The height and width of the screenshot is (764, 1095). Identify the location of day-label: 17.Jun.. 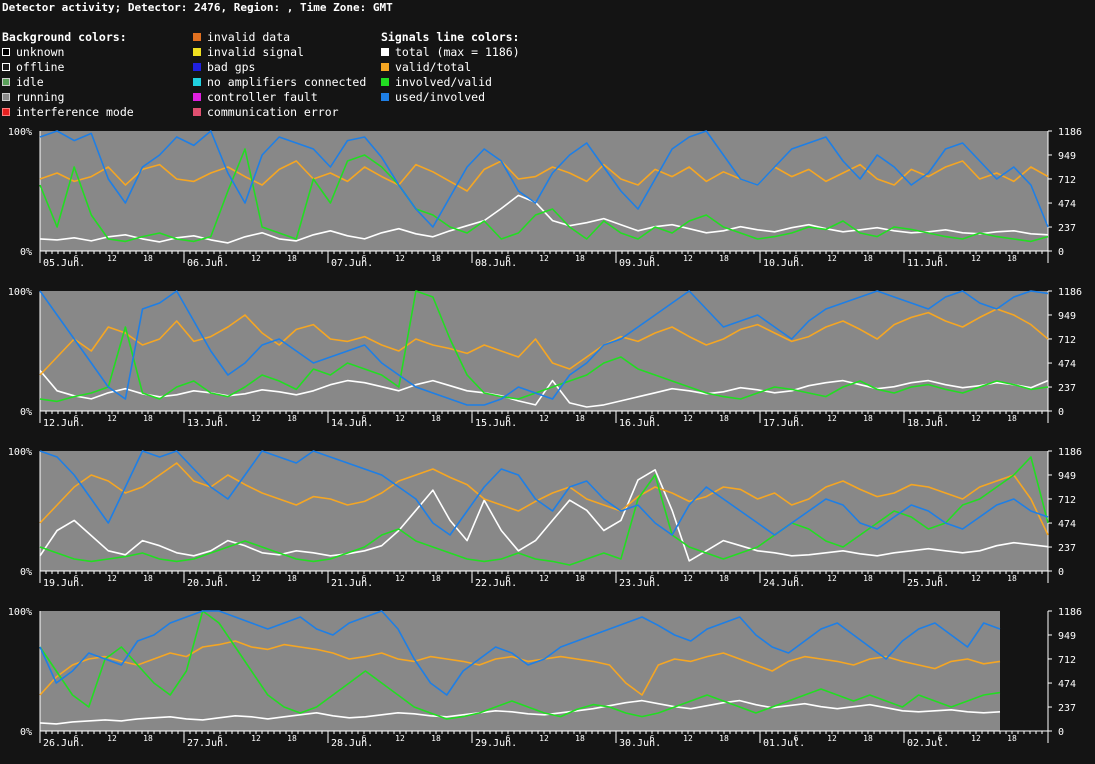
(784, 423).